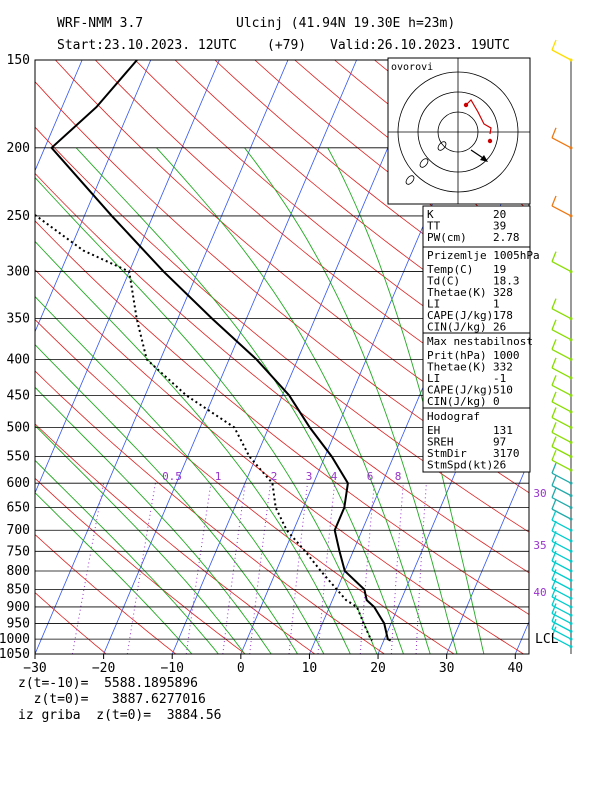 This screenshot has width=600, height=800. Describe the element at coordinates (18, 607) in the screenshot. I see `pressure-tick-label: 900` at that location.